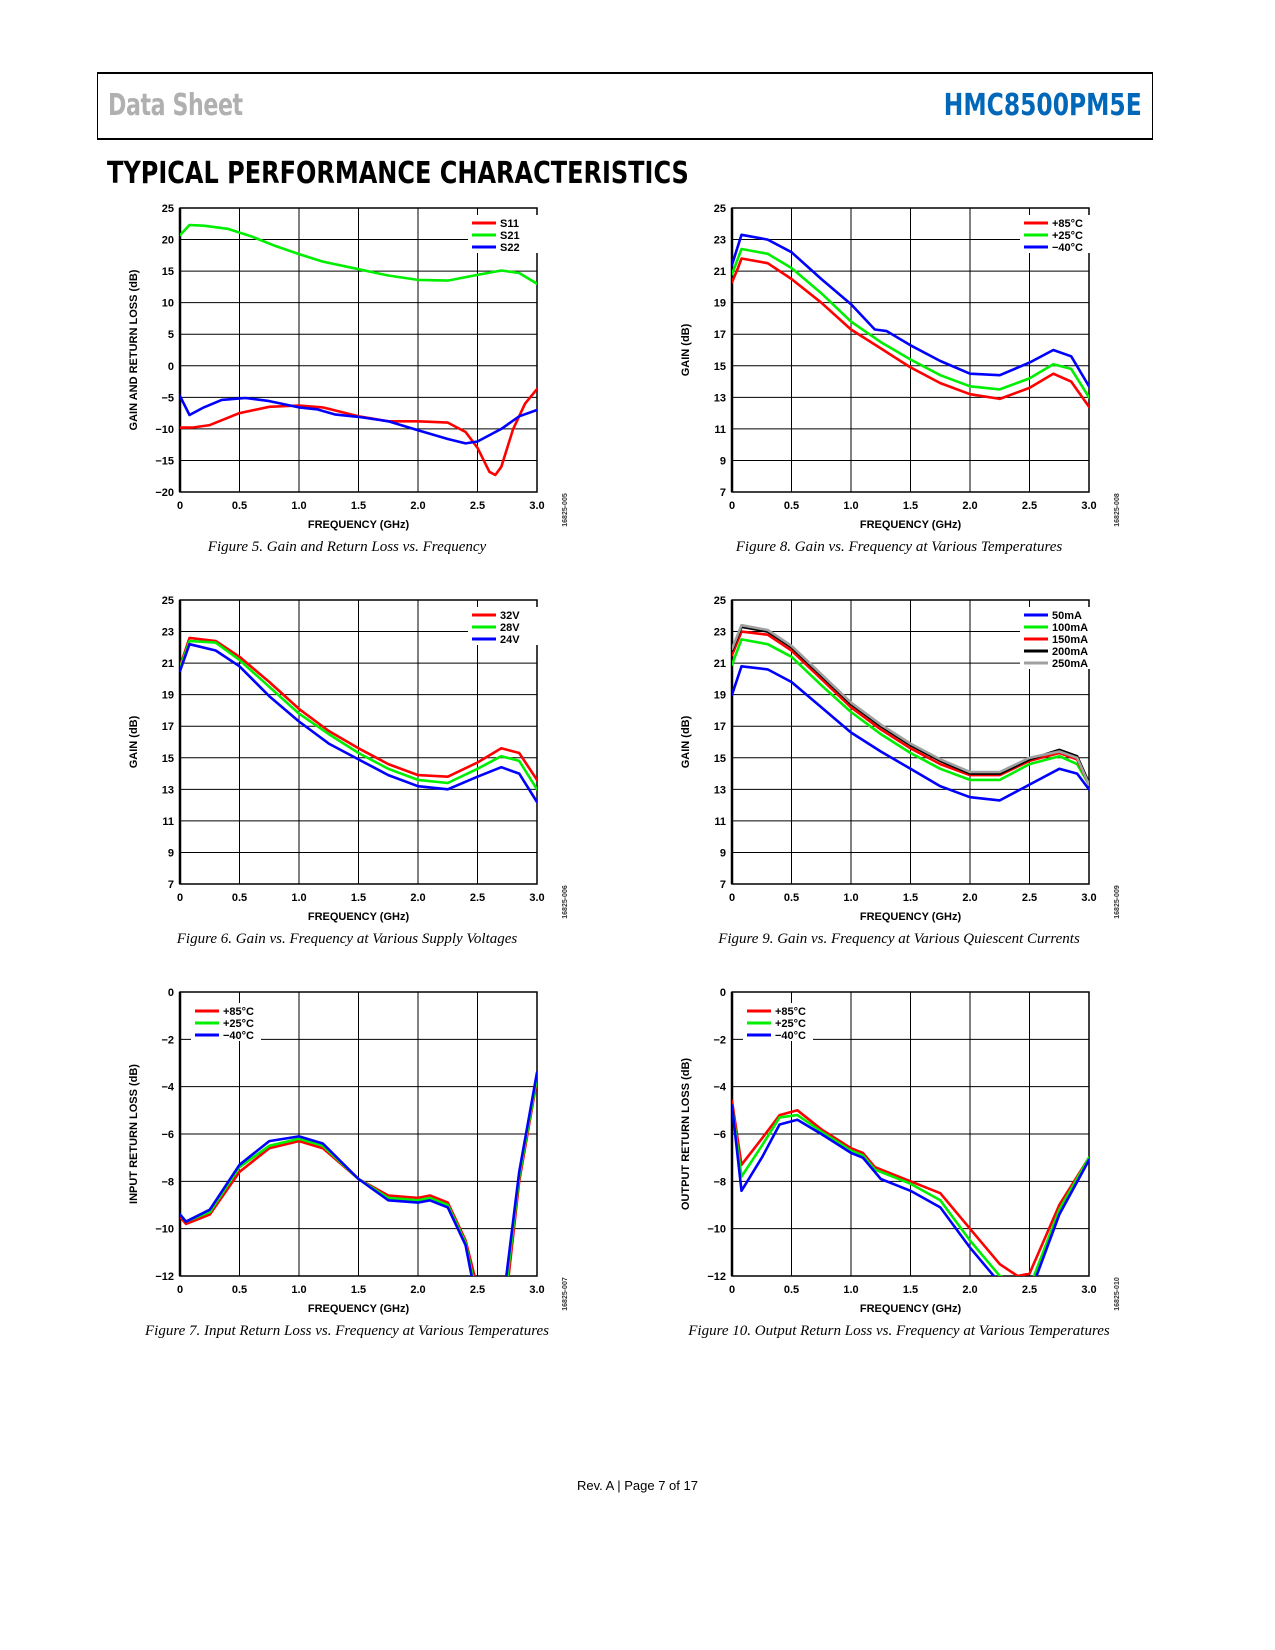 The height and width of the screenshot is (1650, 1275). Describe the element at coordinates (1067, 616) in the screenshot. I see `legend-label: 50mA` at that location.